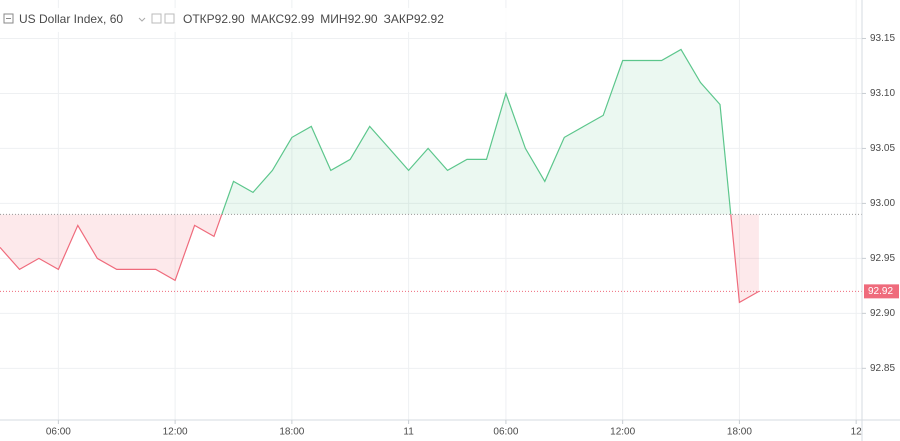  What do you see at coordinates (429, 19) in the screenshot?
I see `ohlc-value: 92.92` at bounding box center [429, 19].